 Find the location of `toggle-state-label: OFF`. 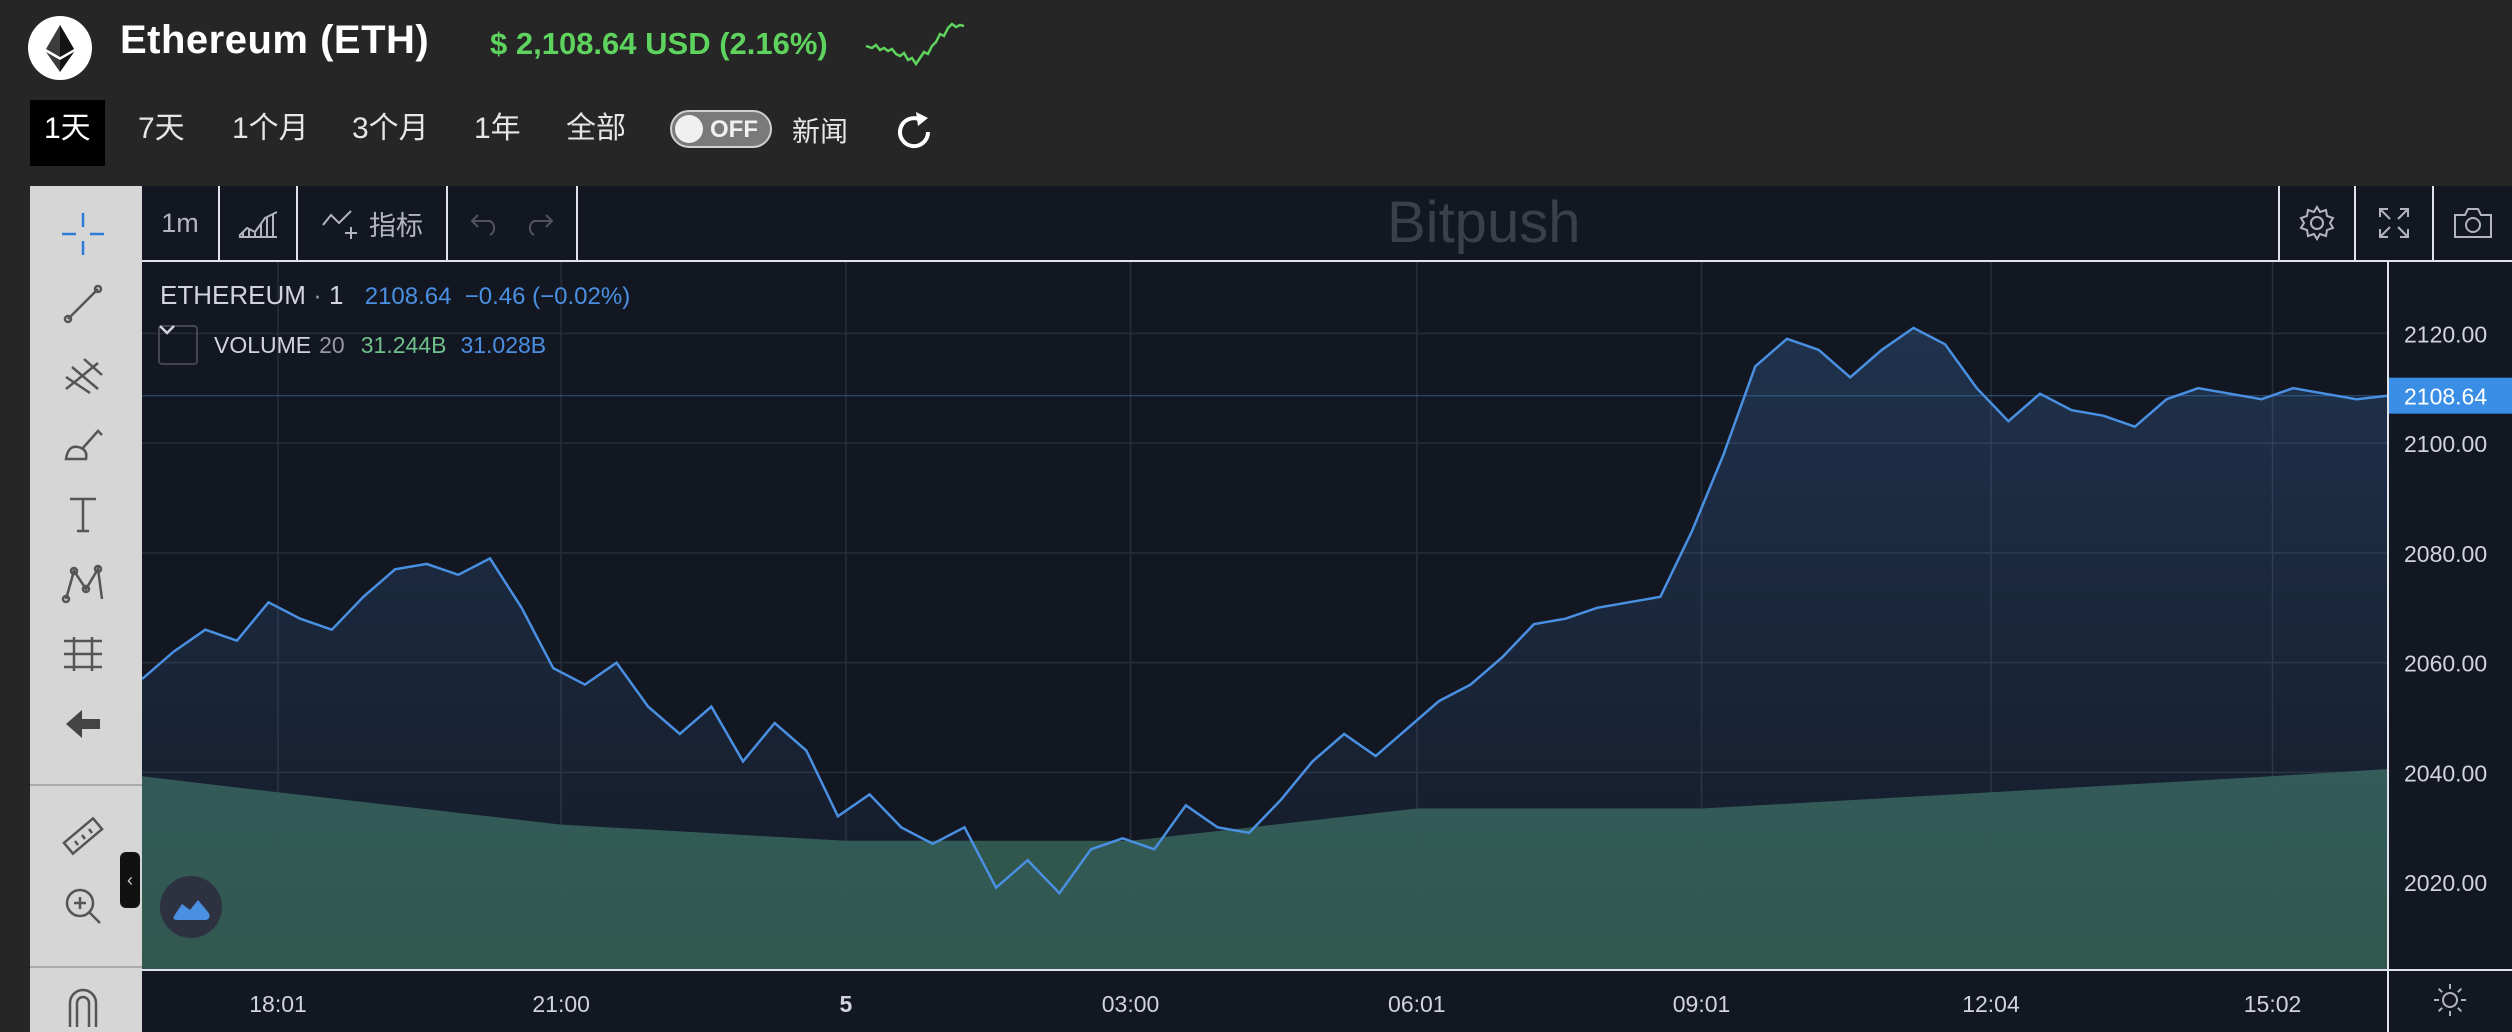

toggle-state-label: OFF is located at coordinates (734, 129).